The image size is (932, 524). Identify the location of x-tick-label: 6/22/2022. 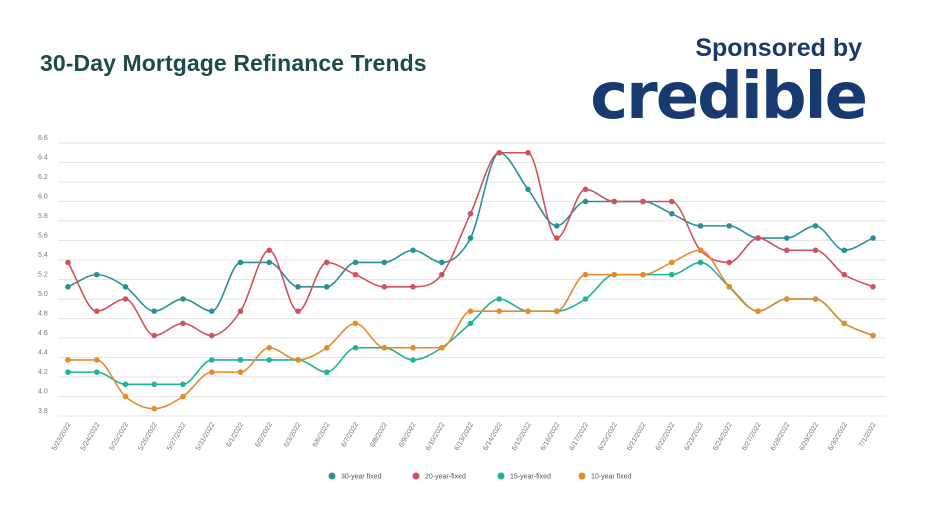
(666, 436).